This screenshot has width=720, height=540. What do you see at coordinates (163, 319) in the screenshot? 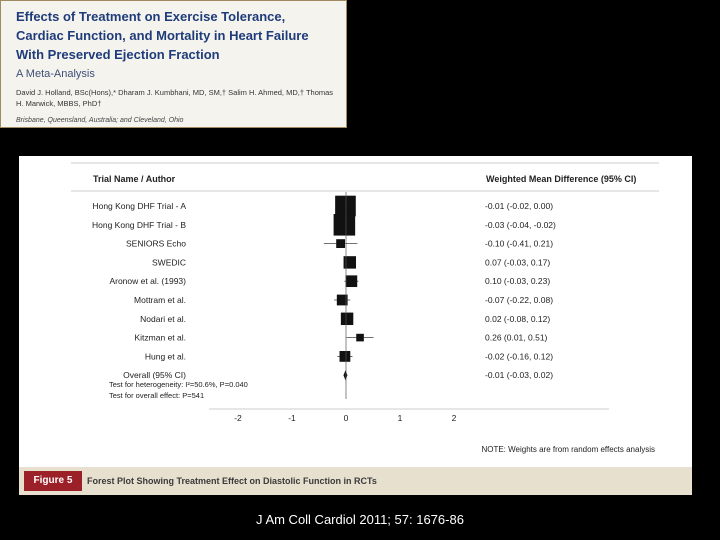
I see `trial-label: Nodari et al.` at bounding box center [163, 319].